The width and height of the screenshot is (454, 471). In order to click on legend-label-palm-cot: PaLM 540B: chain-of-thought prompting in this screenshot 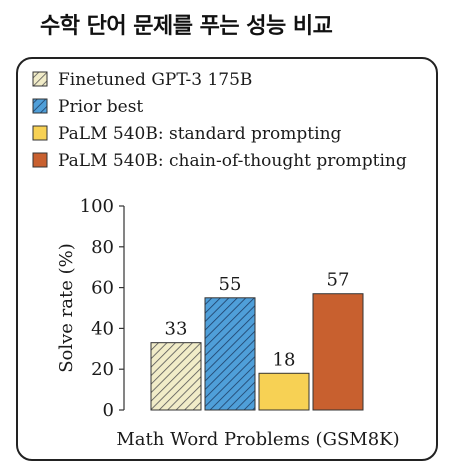, I will do `click(232, 161)`.